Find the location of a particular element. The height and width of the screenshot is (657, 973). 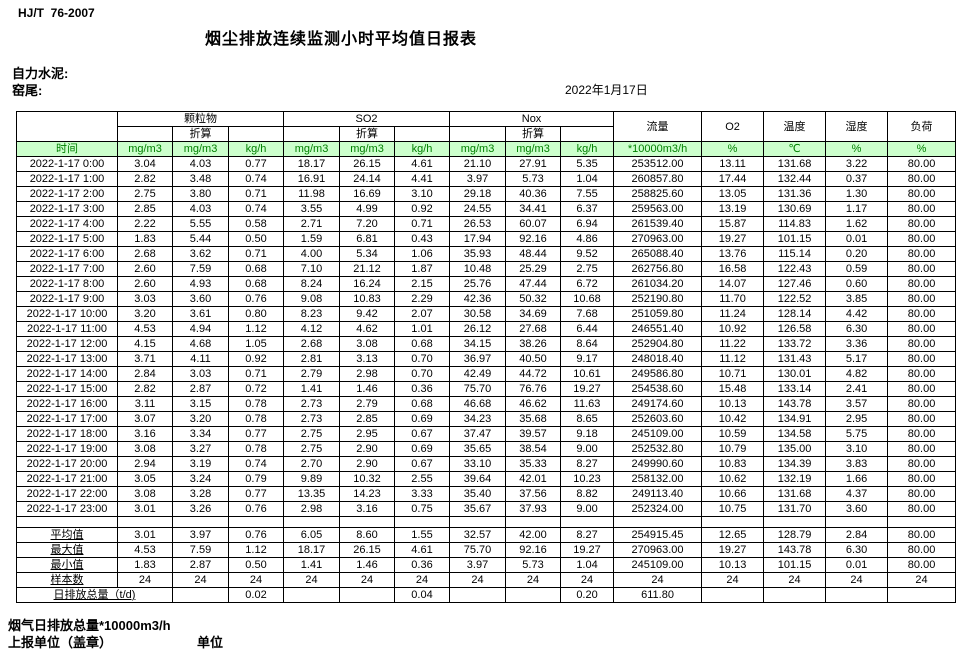

summary-value-cell: 24 is located at coordinates (200, 580).